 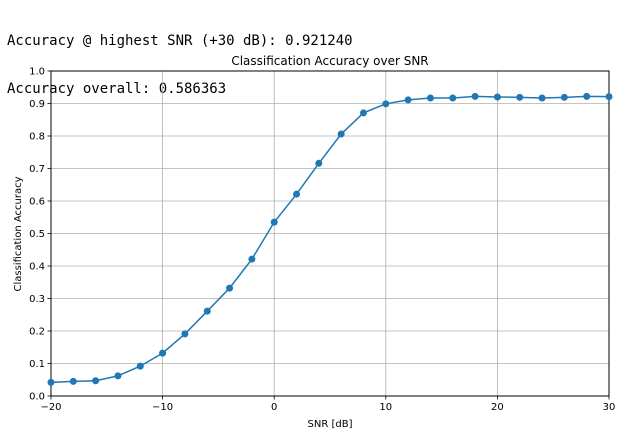 What do you see at coordinates (497, 407) in the screenshot?
I see `x-tick-label: 20` at bounding box center [497, 407].